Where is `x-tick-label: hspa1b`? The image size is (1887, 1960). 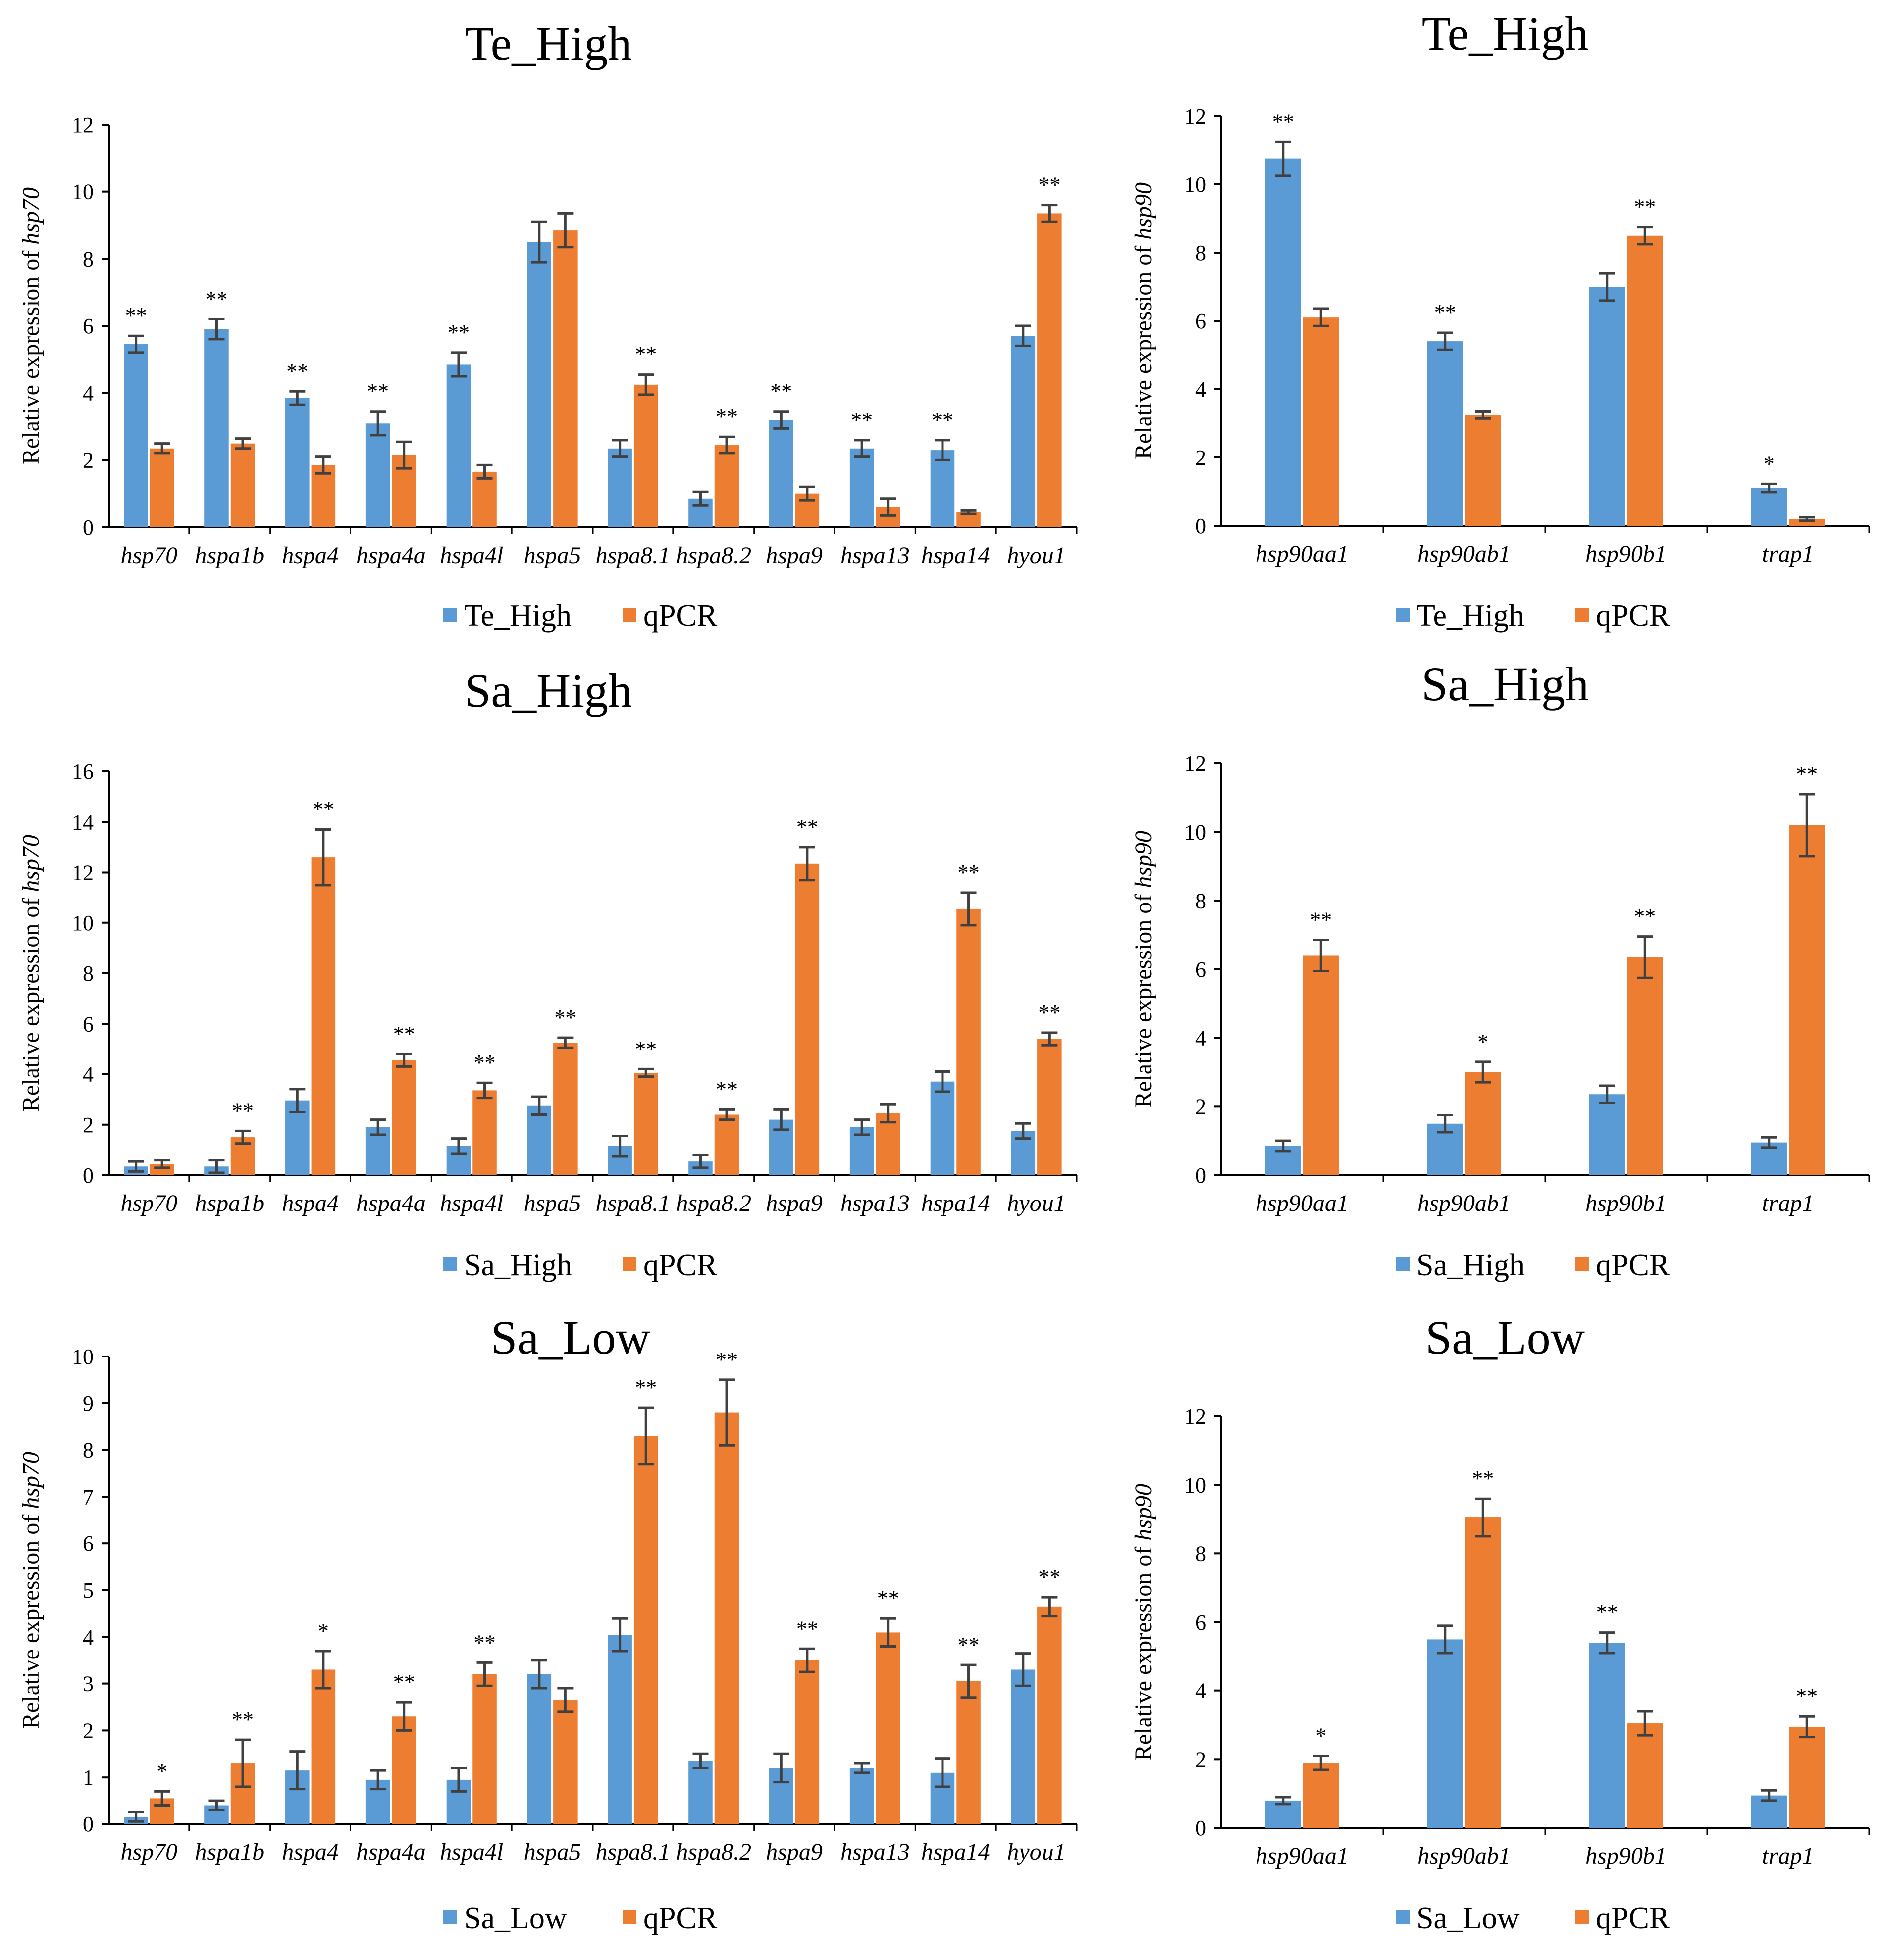 x-tick-label: hspa1b is located at coordinates (229, 1852).